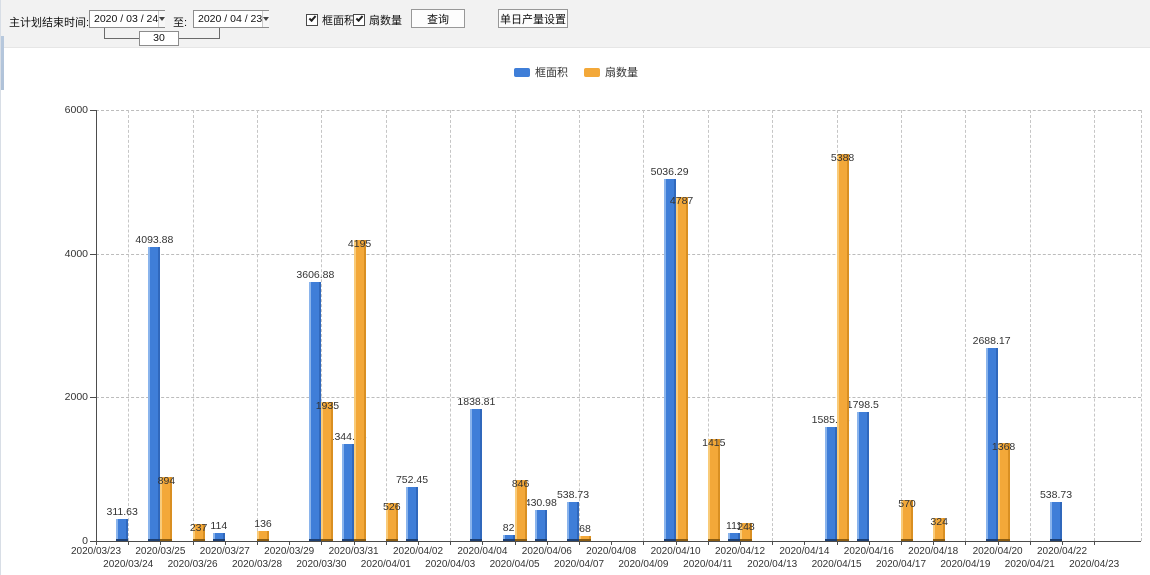  I want to click on bar-label-fan-count-2020-04-18: 324, so click(939, 521).